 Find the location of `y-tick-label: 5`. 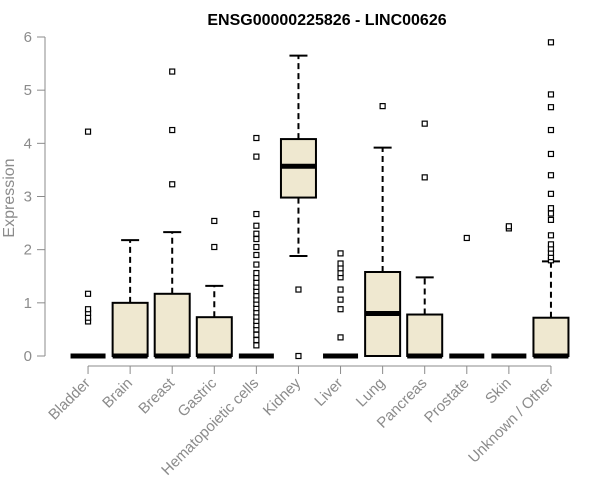

y-tick-label: 5 is located at coordinates (28, 90).